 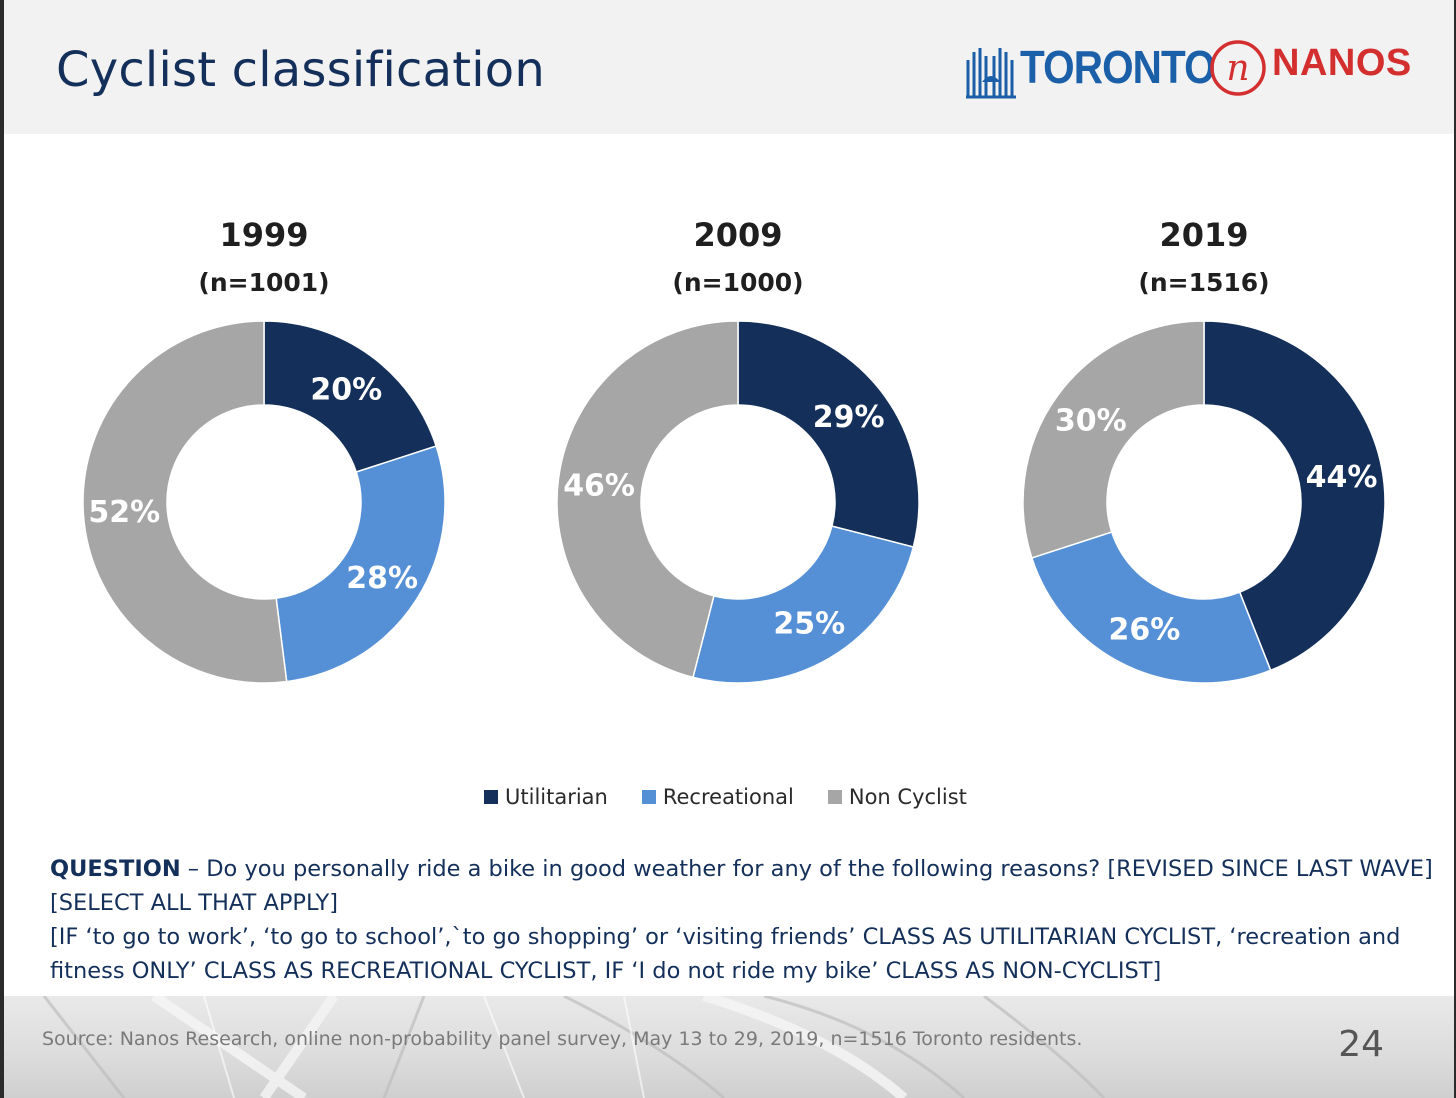 What do you see at coordinates (1204, 282) in the screenshot?
I see `chart-sample-size: (n=1516)` at bounding box center [1204, 282].